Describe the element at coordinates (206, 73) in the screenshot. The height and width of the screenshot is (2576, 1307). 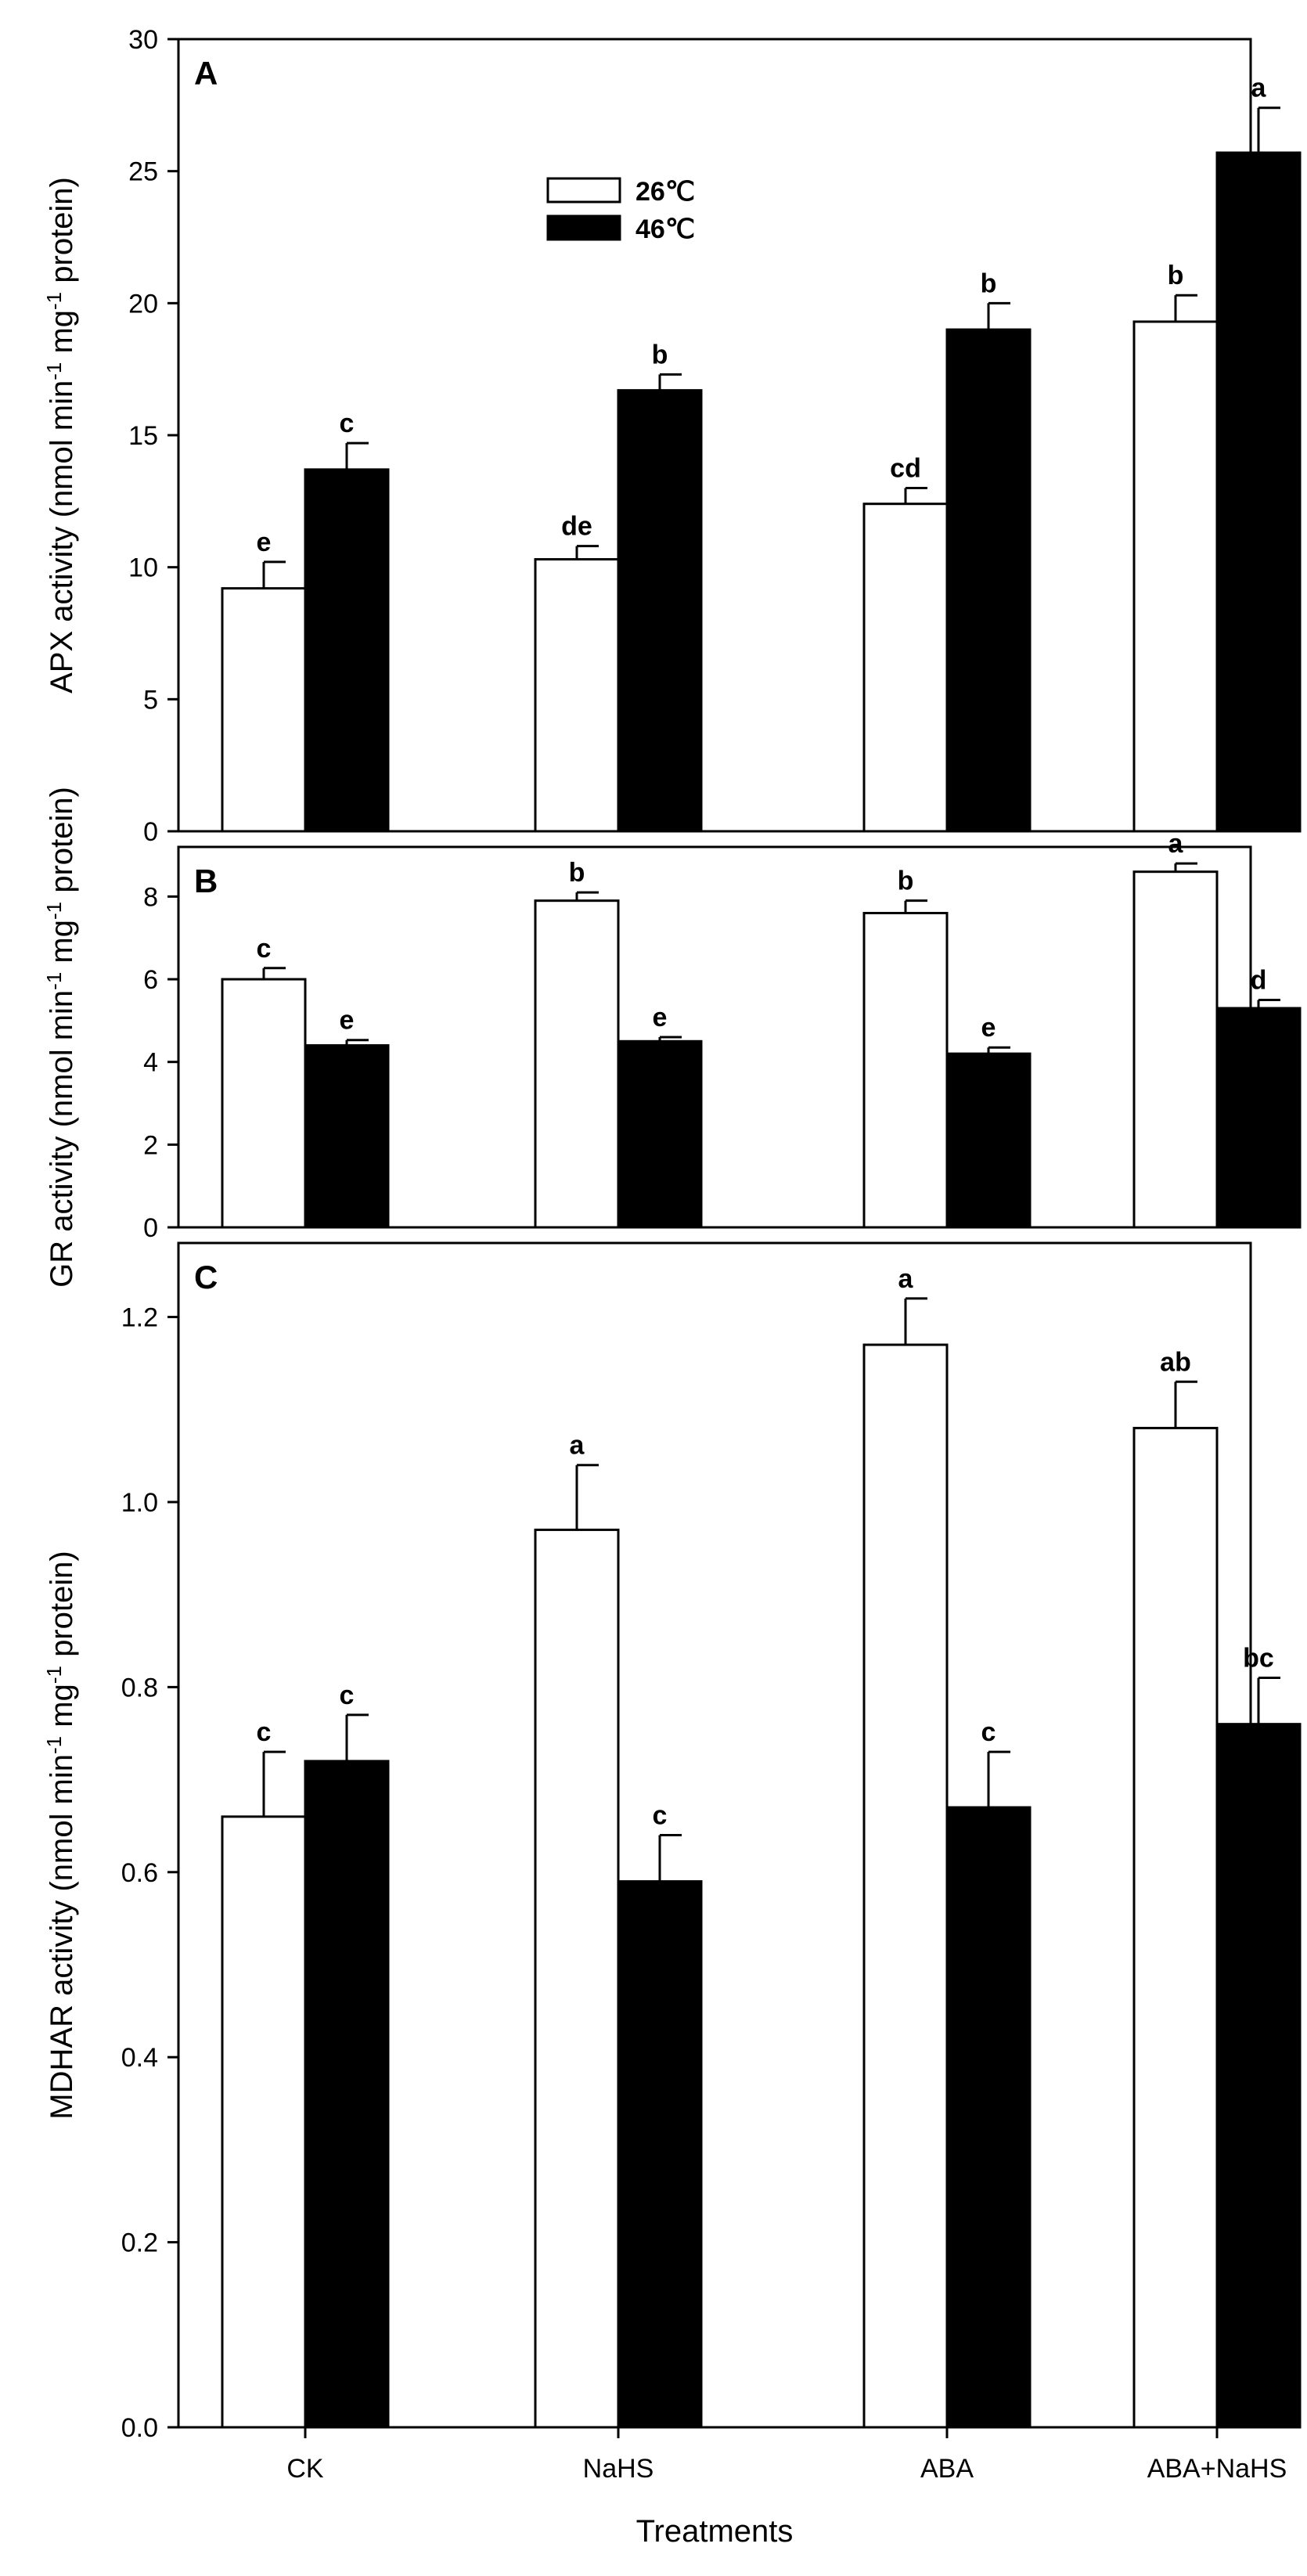
I see `panel-letter: A` at that location.